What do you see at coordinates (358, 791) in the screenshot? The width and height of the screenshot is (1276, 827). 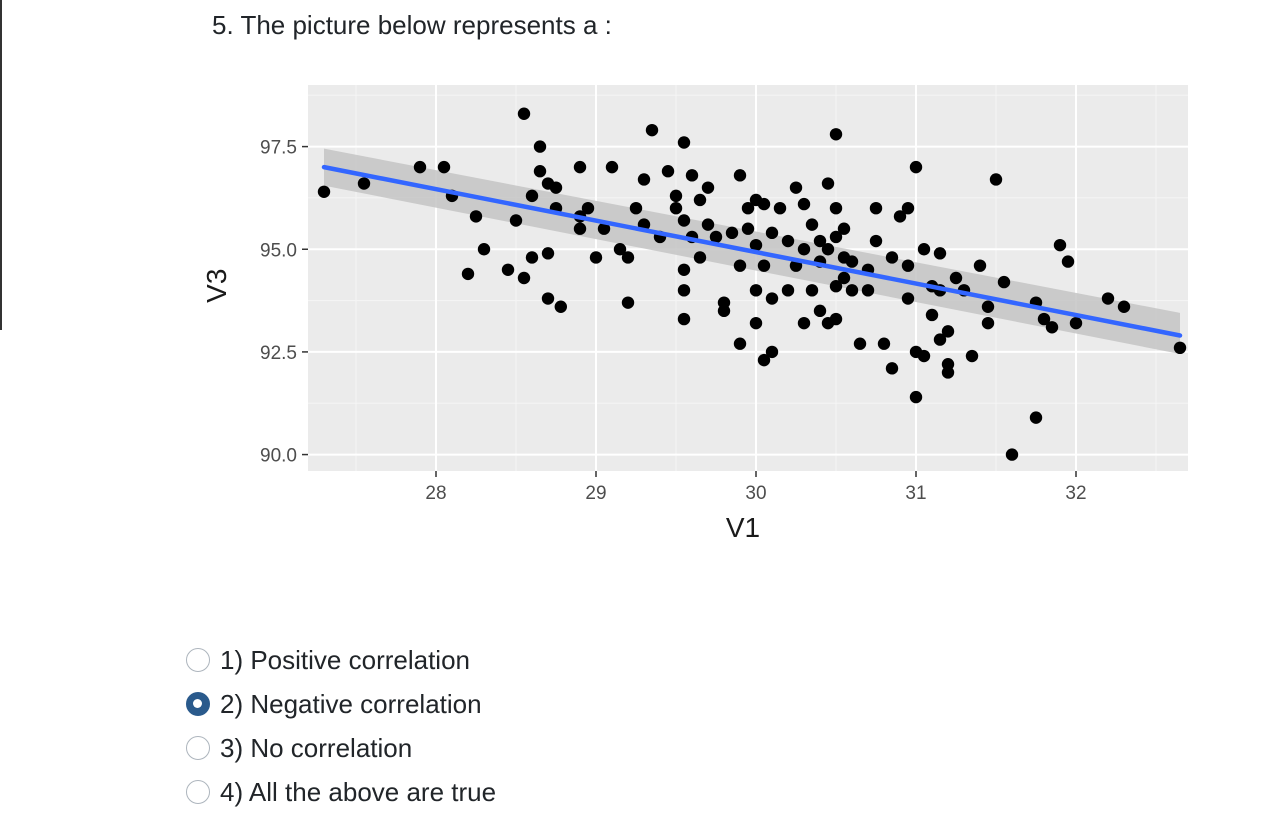 I see `option-label: 4) All the above are true` at bounding box center [358, 791].